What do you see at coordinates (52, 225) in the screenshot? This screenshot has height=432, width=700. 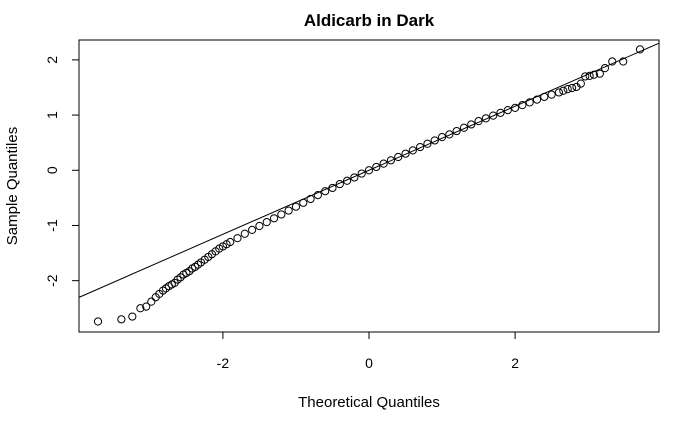 I see `y-tick-label: -1` at bounding box center [52, 225].